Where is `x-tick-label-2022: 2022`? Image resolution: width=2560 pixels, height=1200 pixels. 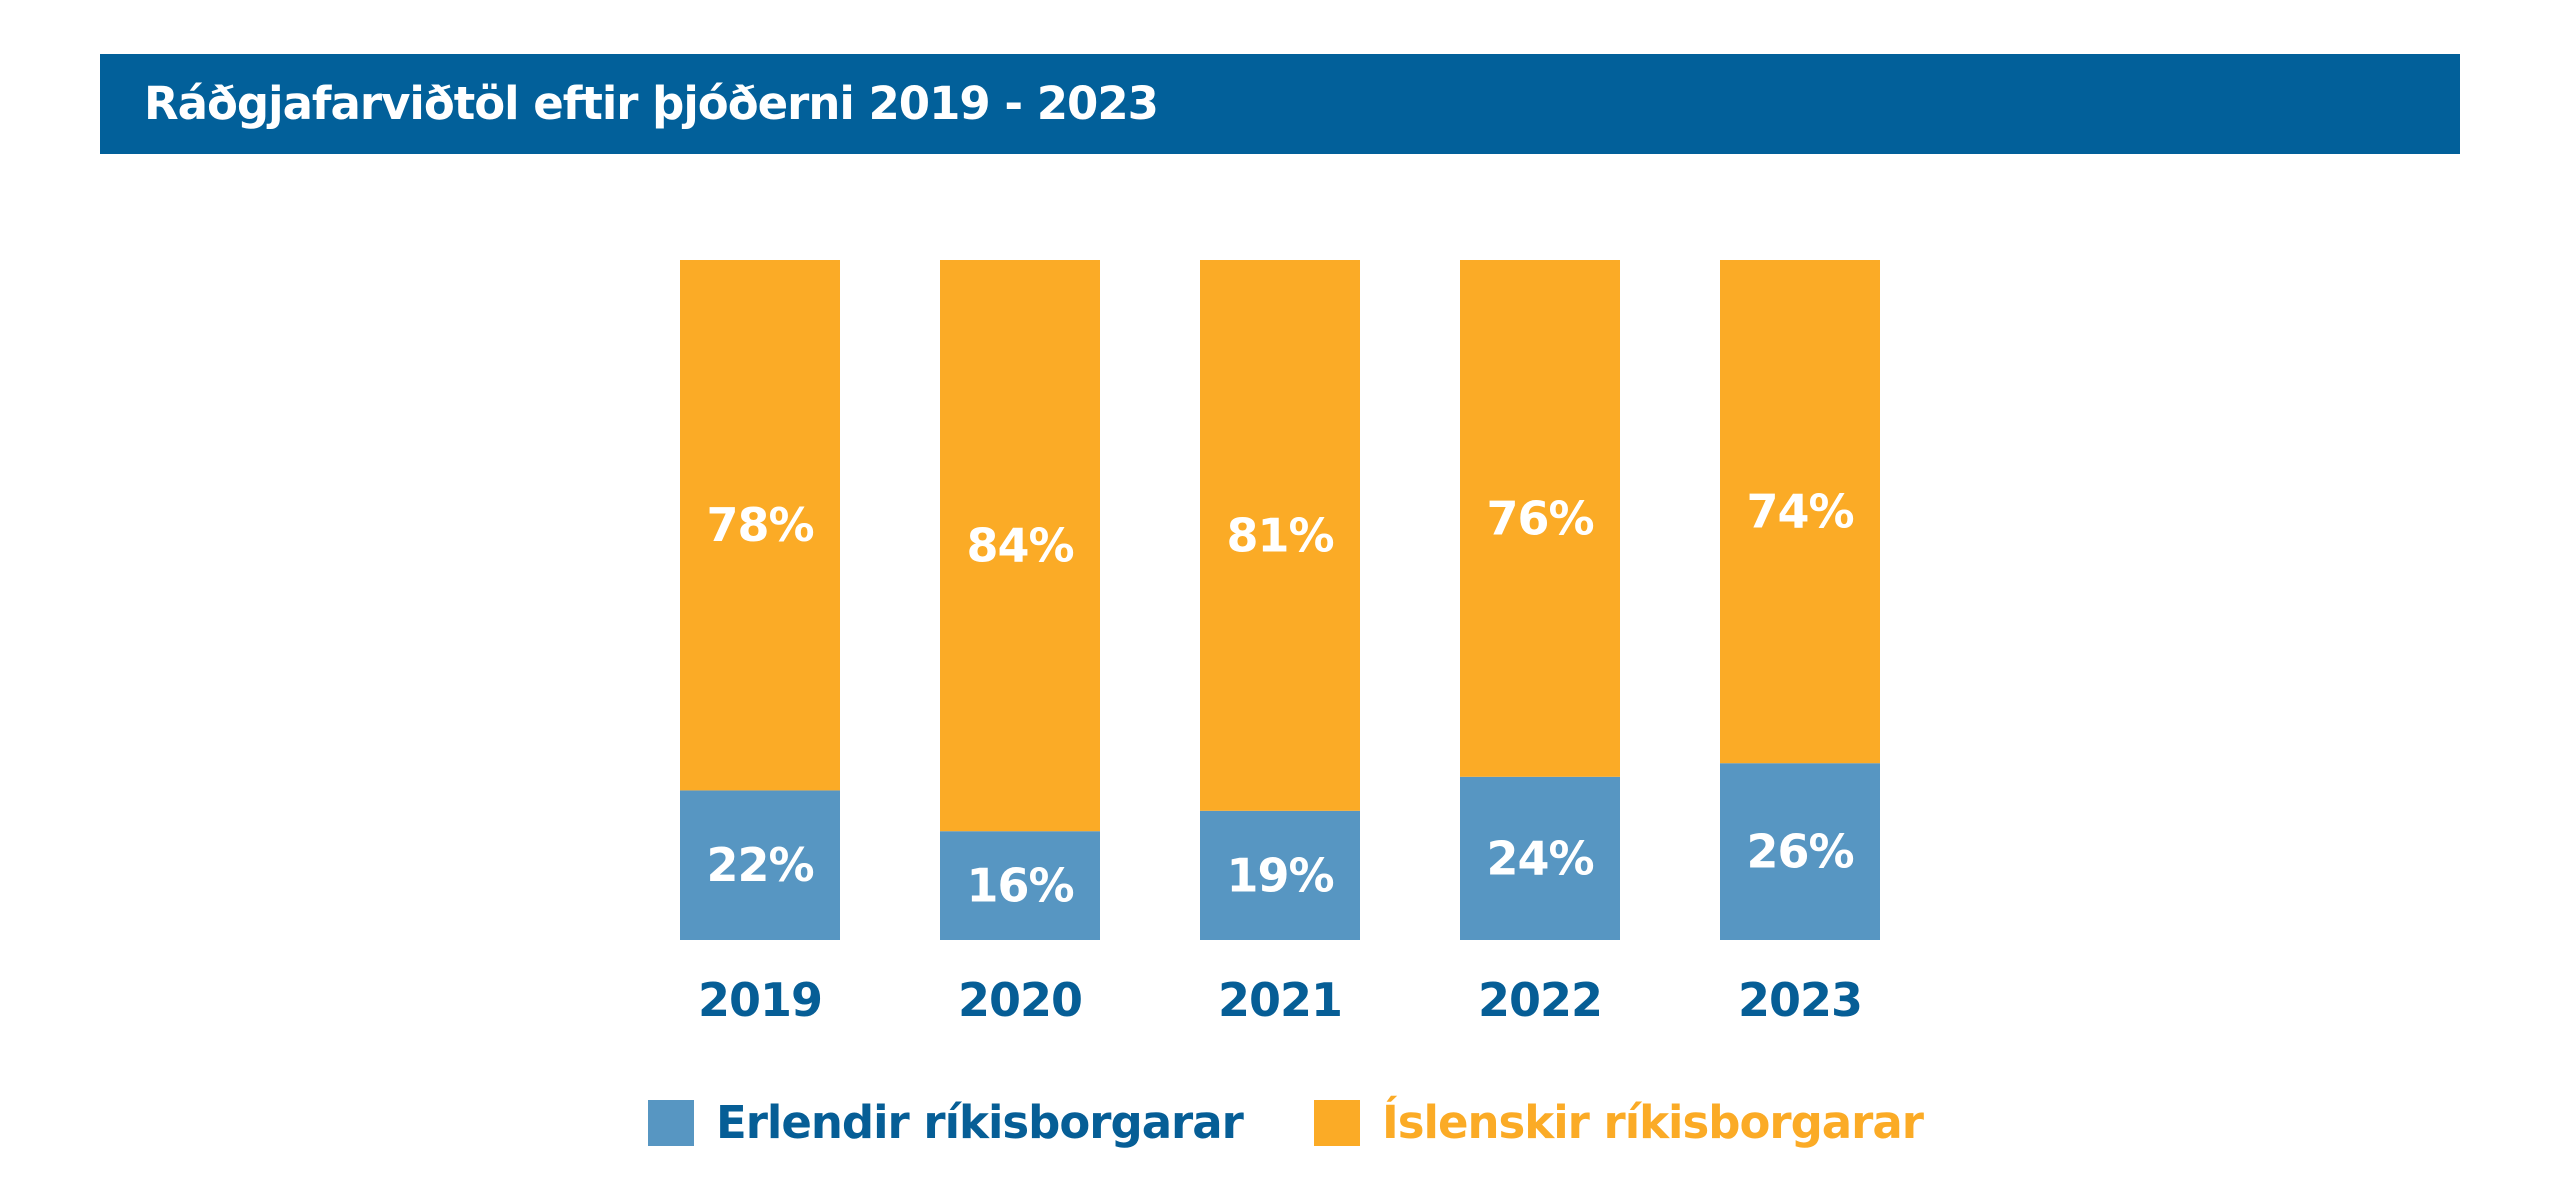 x-tick-label-2022: 2022 is located at coordinates (1540, 1000).